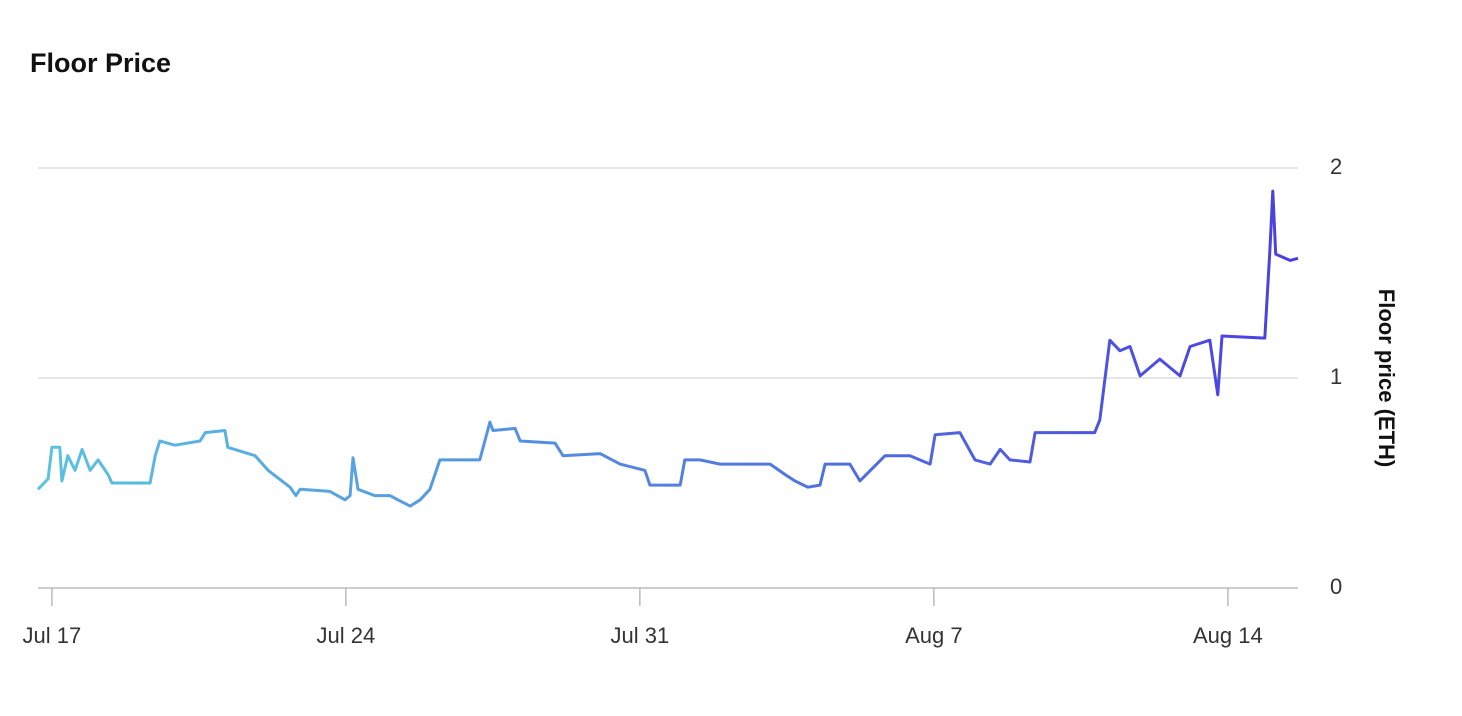 The width and height of the screenshot is (1462, 716). Describe the element at coordinates (640, 635) in the screenshot. I see `x-tick-label: Jul 31` at that location.